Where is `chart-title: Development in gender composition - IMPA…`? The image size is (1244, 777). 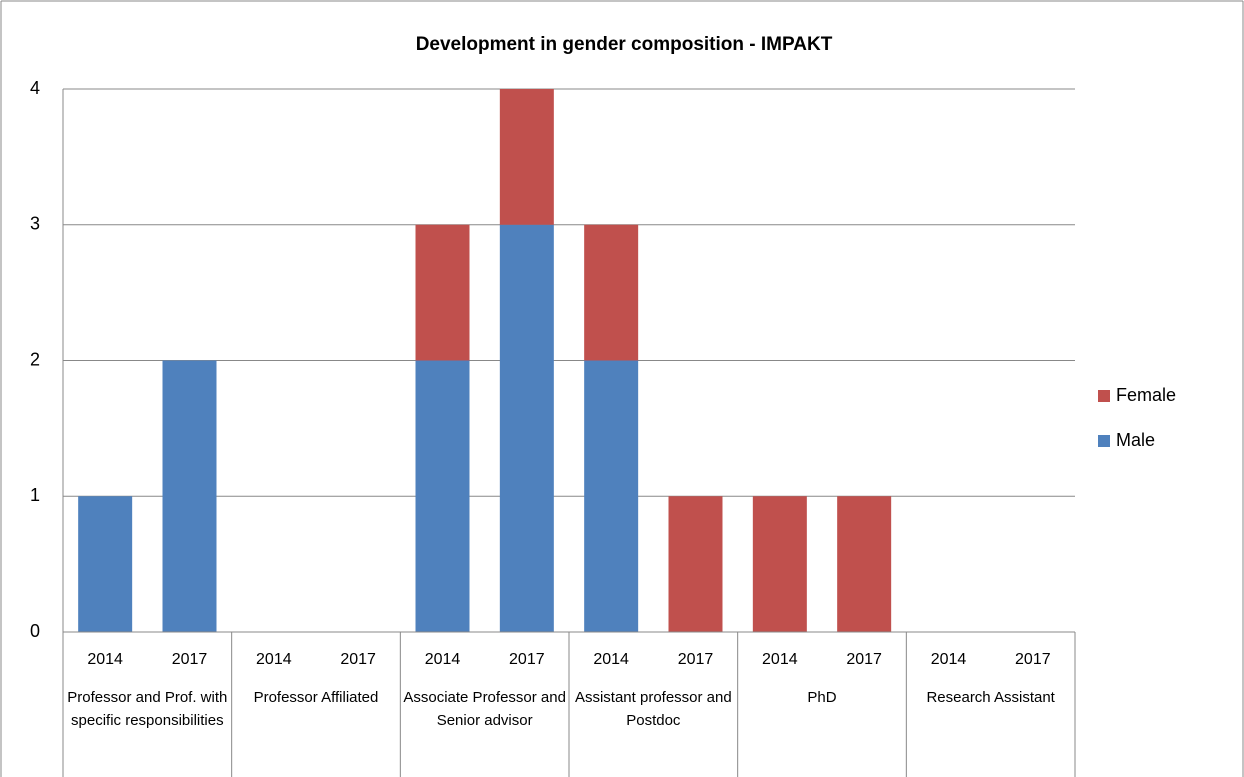 chart-title: Development in gender composition - IMPA… is located at coordinates (624, 44).